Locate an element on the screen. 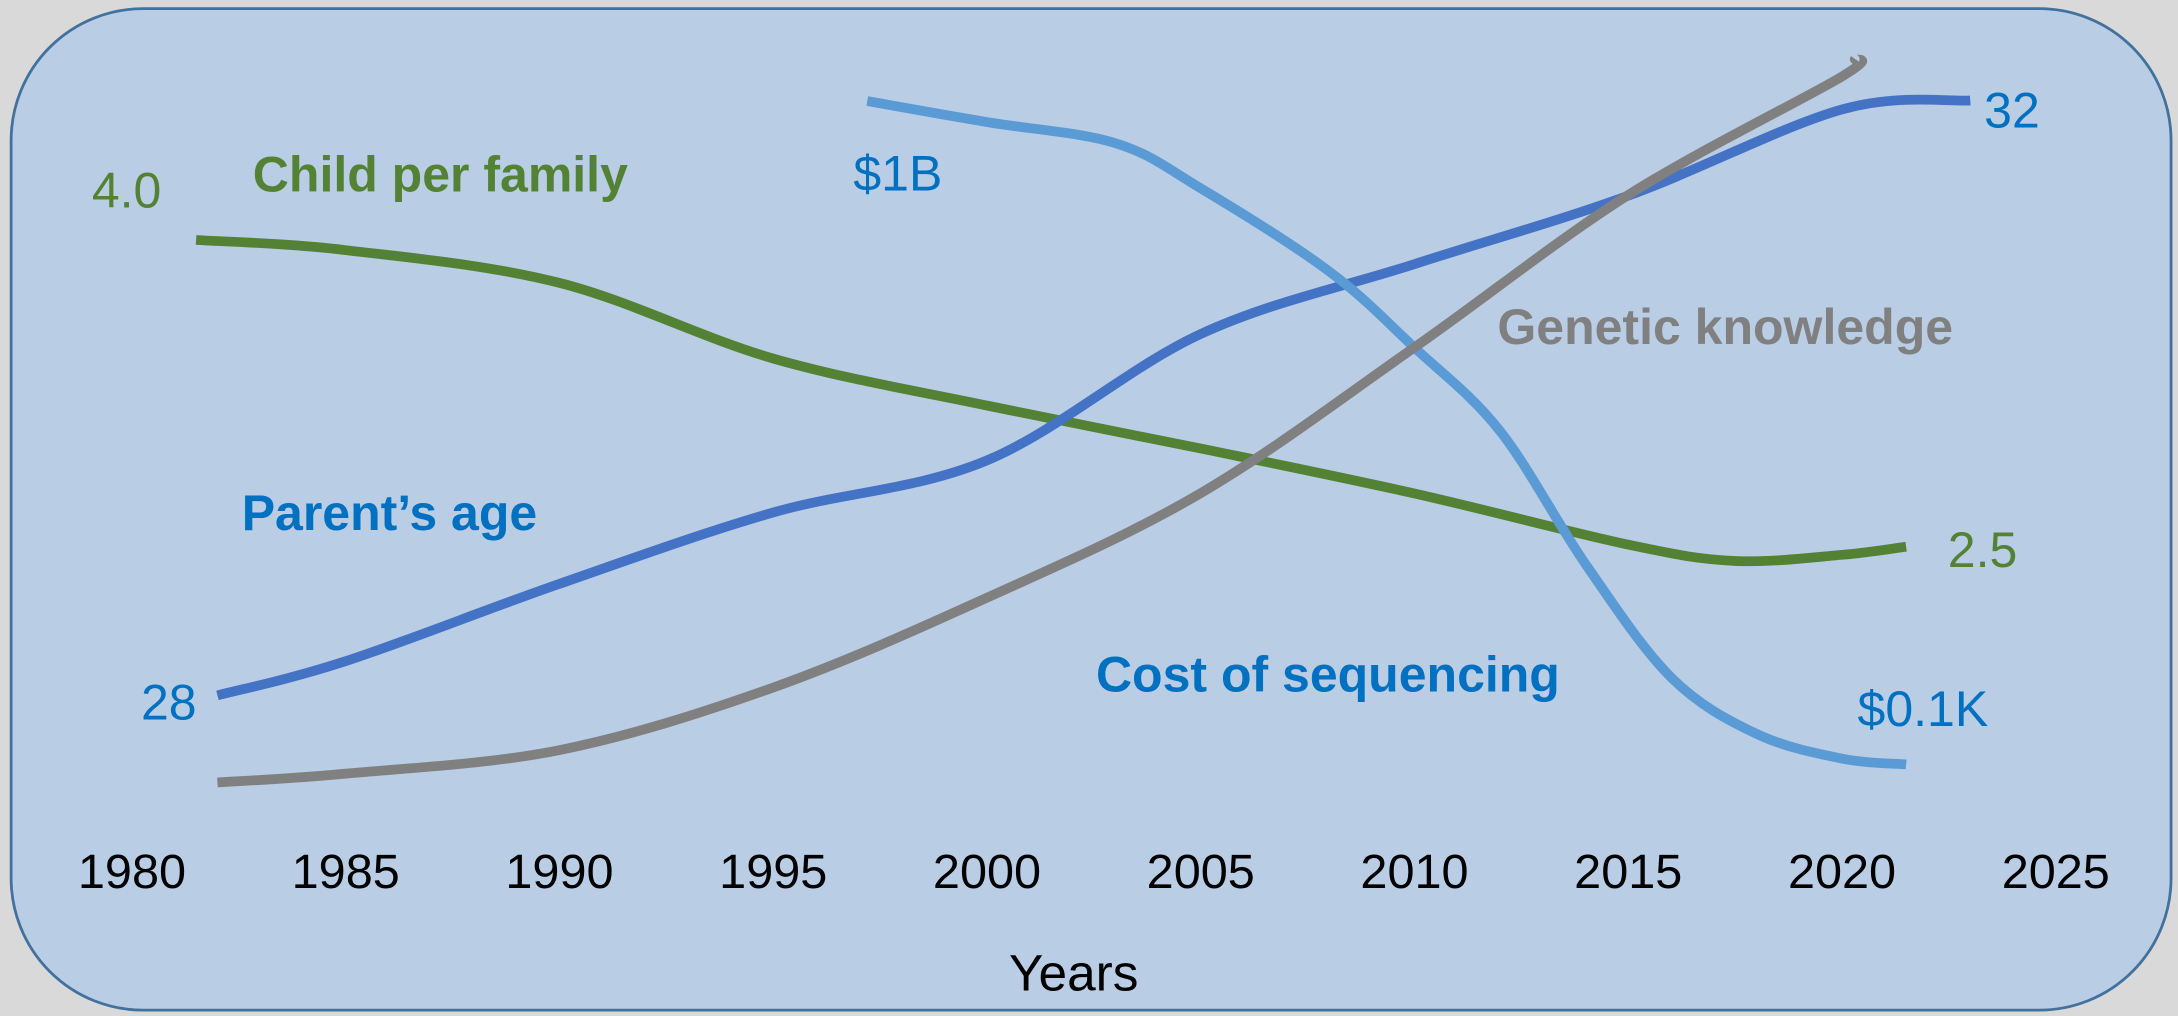 This screenshot has width=2178, height=1016. value-label: $0.1K is located at coordinates (1923, 709).